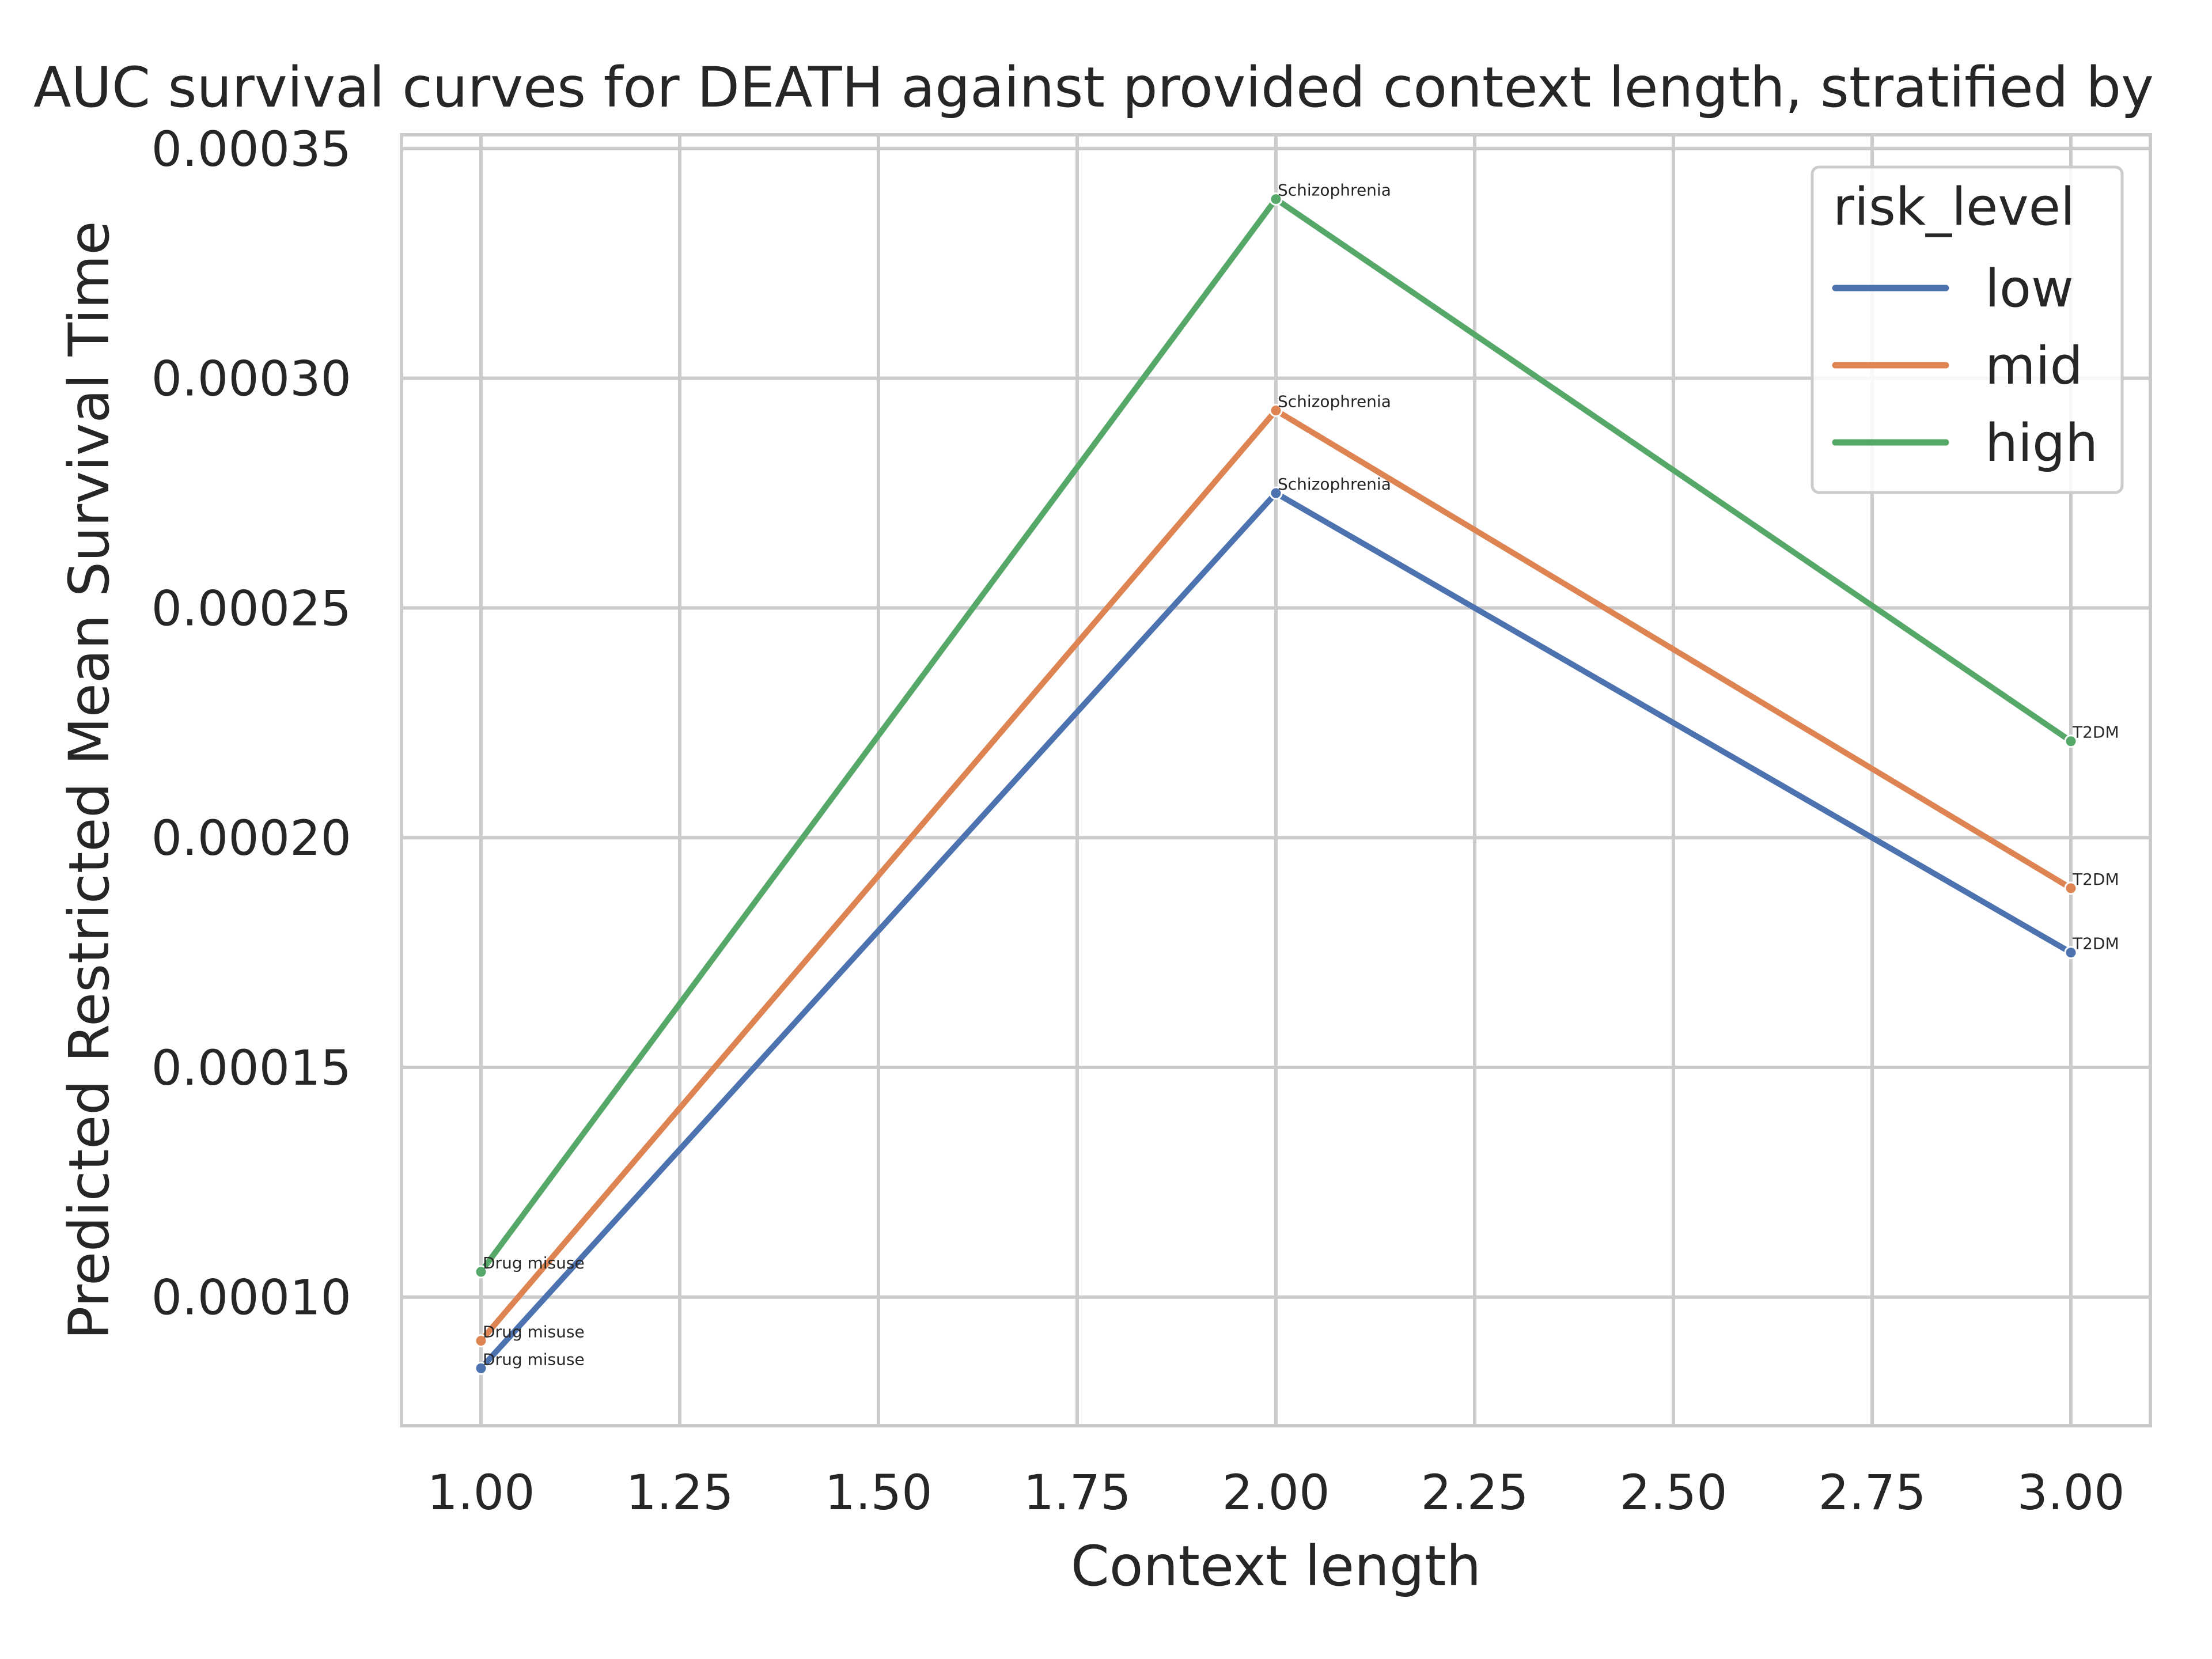 This screenshot has height=1659, width=2212. I want to click on x-tick-label: 2.00, so click(1276, 1492).